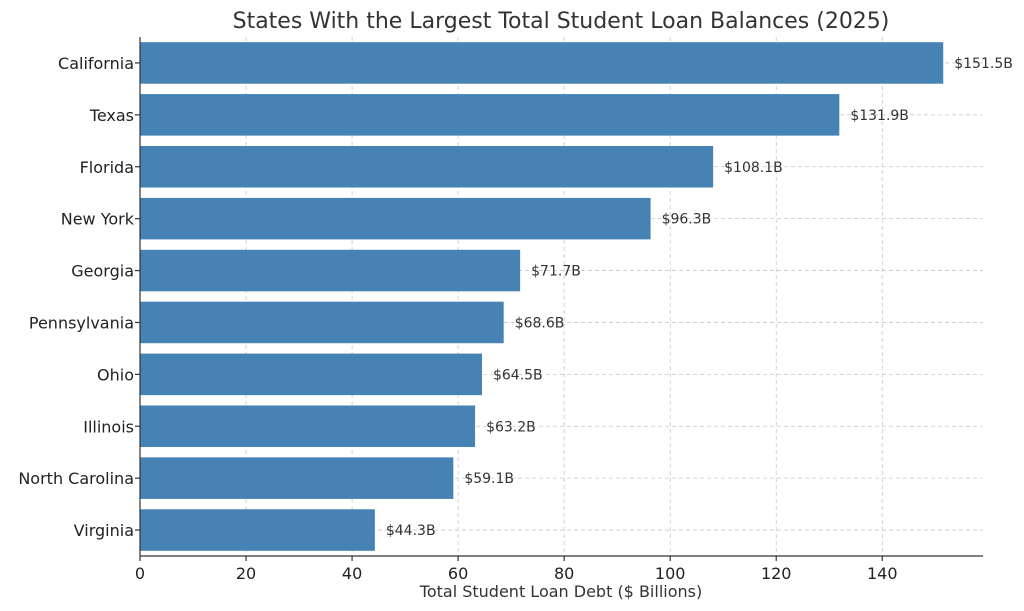 This screenshot has height=611, width=1024. I want to click on y-tick-label-7: Illinois, so click(108, 426).